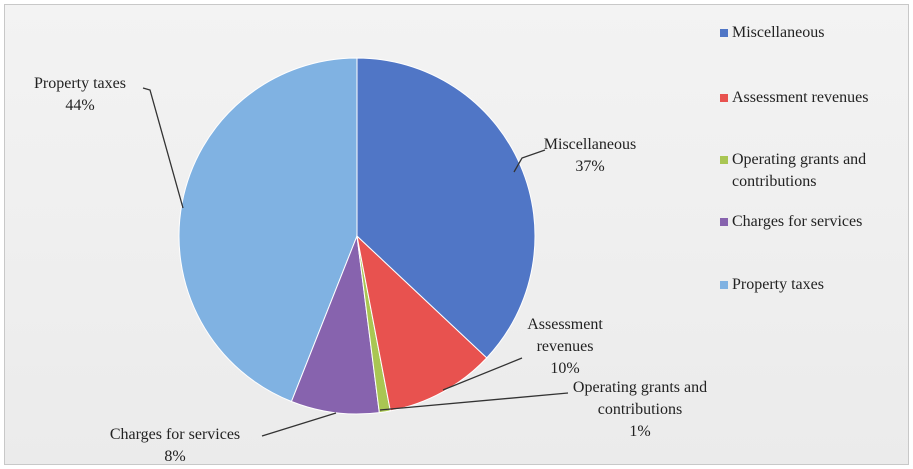 The image size is (913, 469). Describe the element at coordinates (797, 221) in the screenshot. I see `legend-label: Charges for services` at that location.